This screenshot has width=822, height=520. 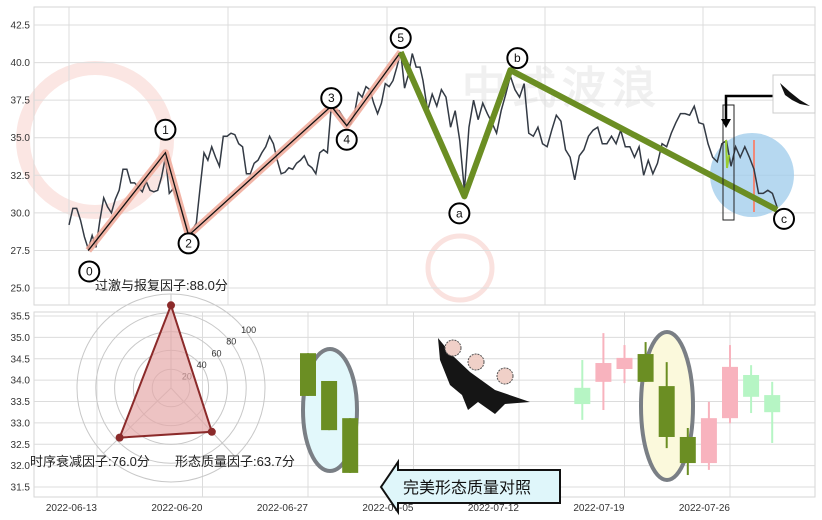 I want to click on factor-label-overshoot: 过激与报复因子:88.0分, so click(x=161, y=285).